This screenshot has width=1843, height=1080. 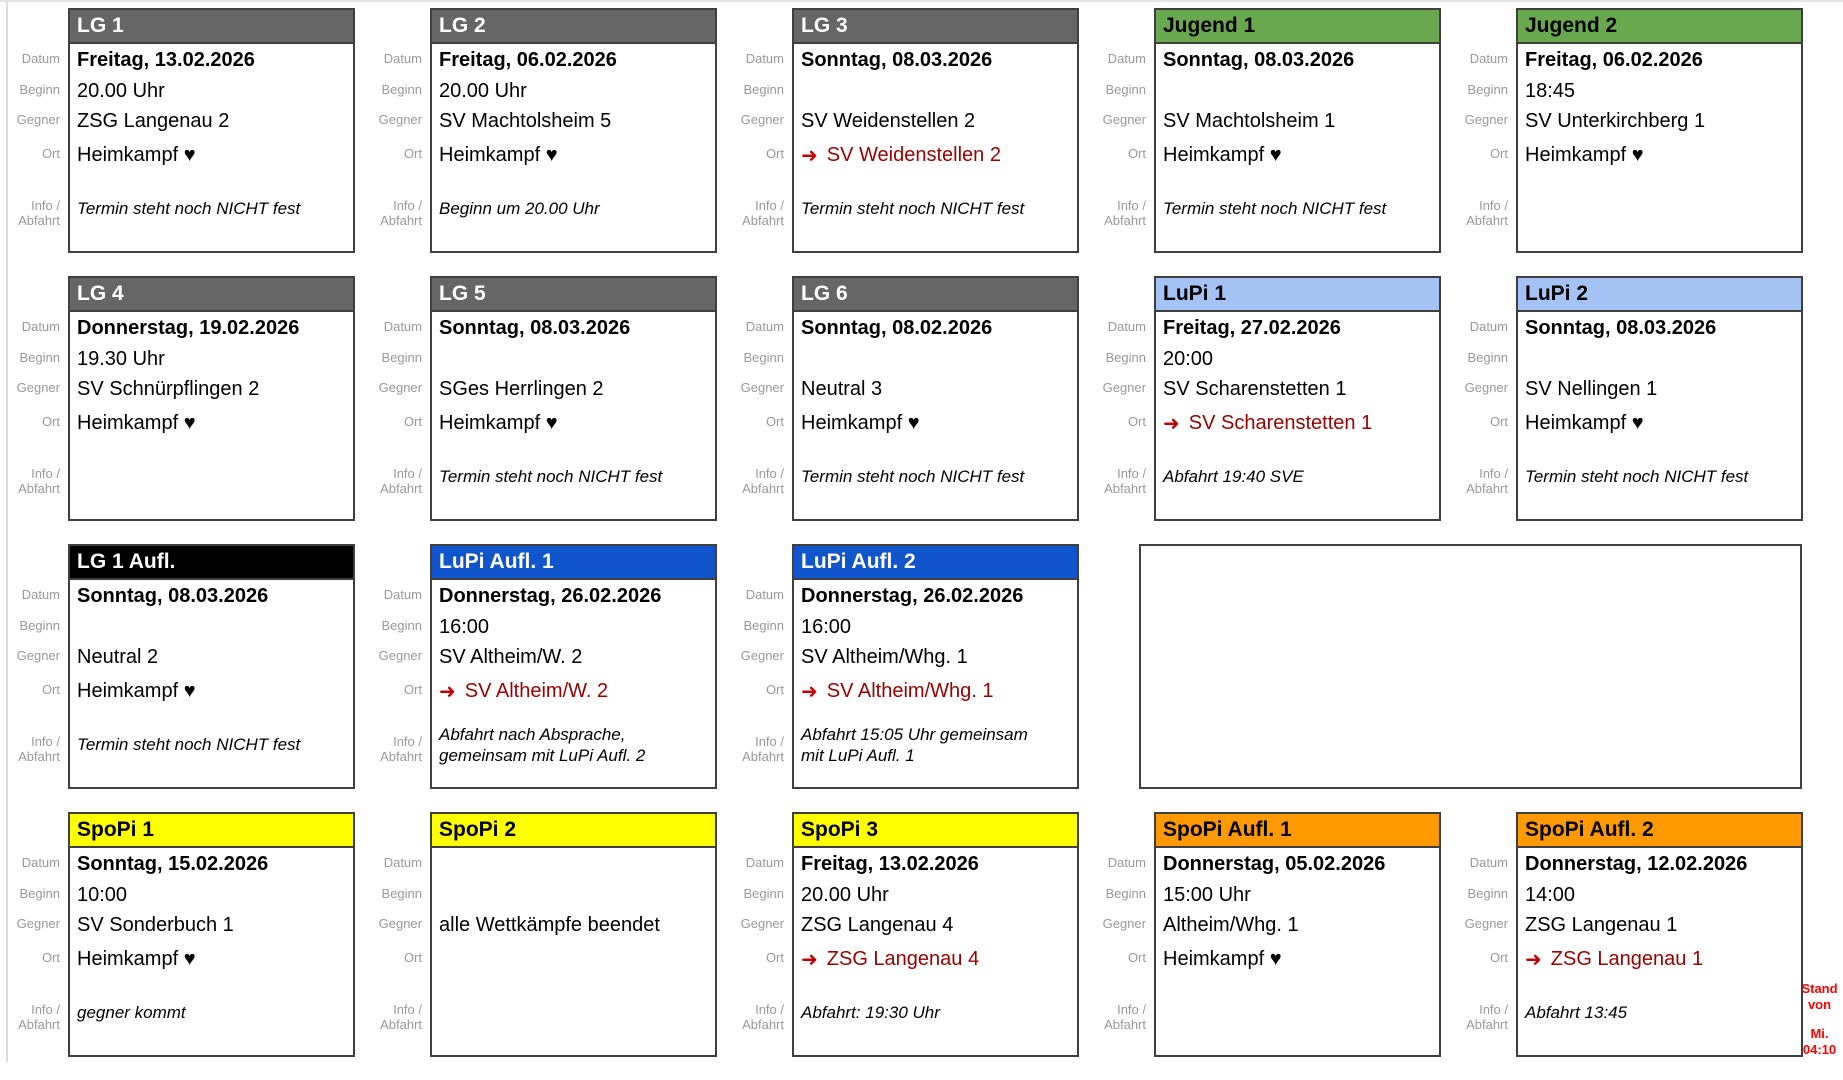 I want to click on beginn-value: 20.00 Uhr, so click(x=845, y=895).